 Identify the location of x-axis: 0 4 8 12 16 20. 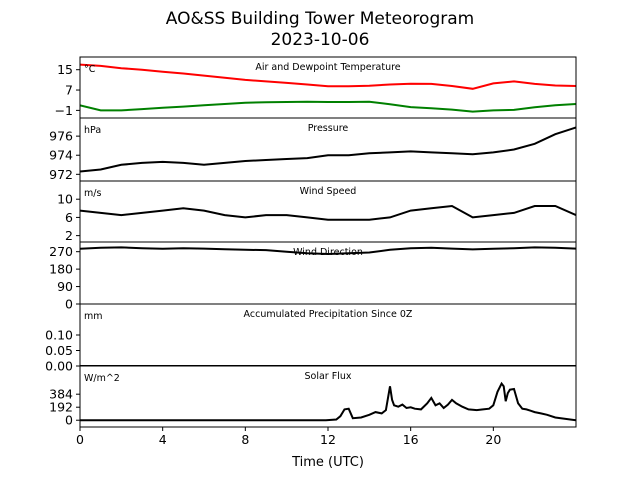
(288, 437).